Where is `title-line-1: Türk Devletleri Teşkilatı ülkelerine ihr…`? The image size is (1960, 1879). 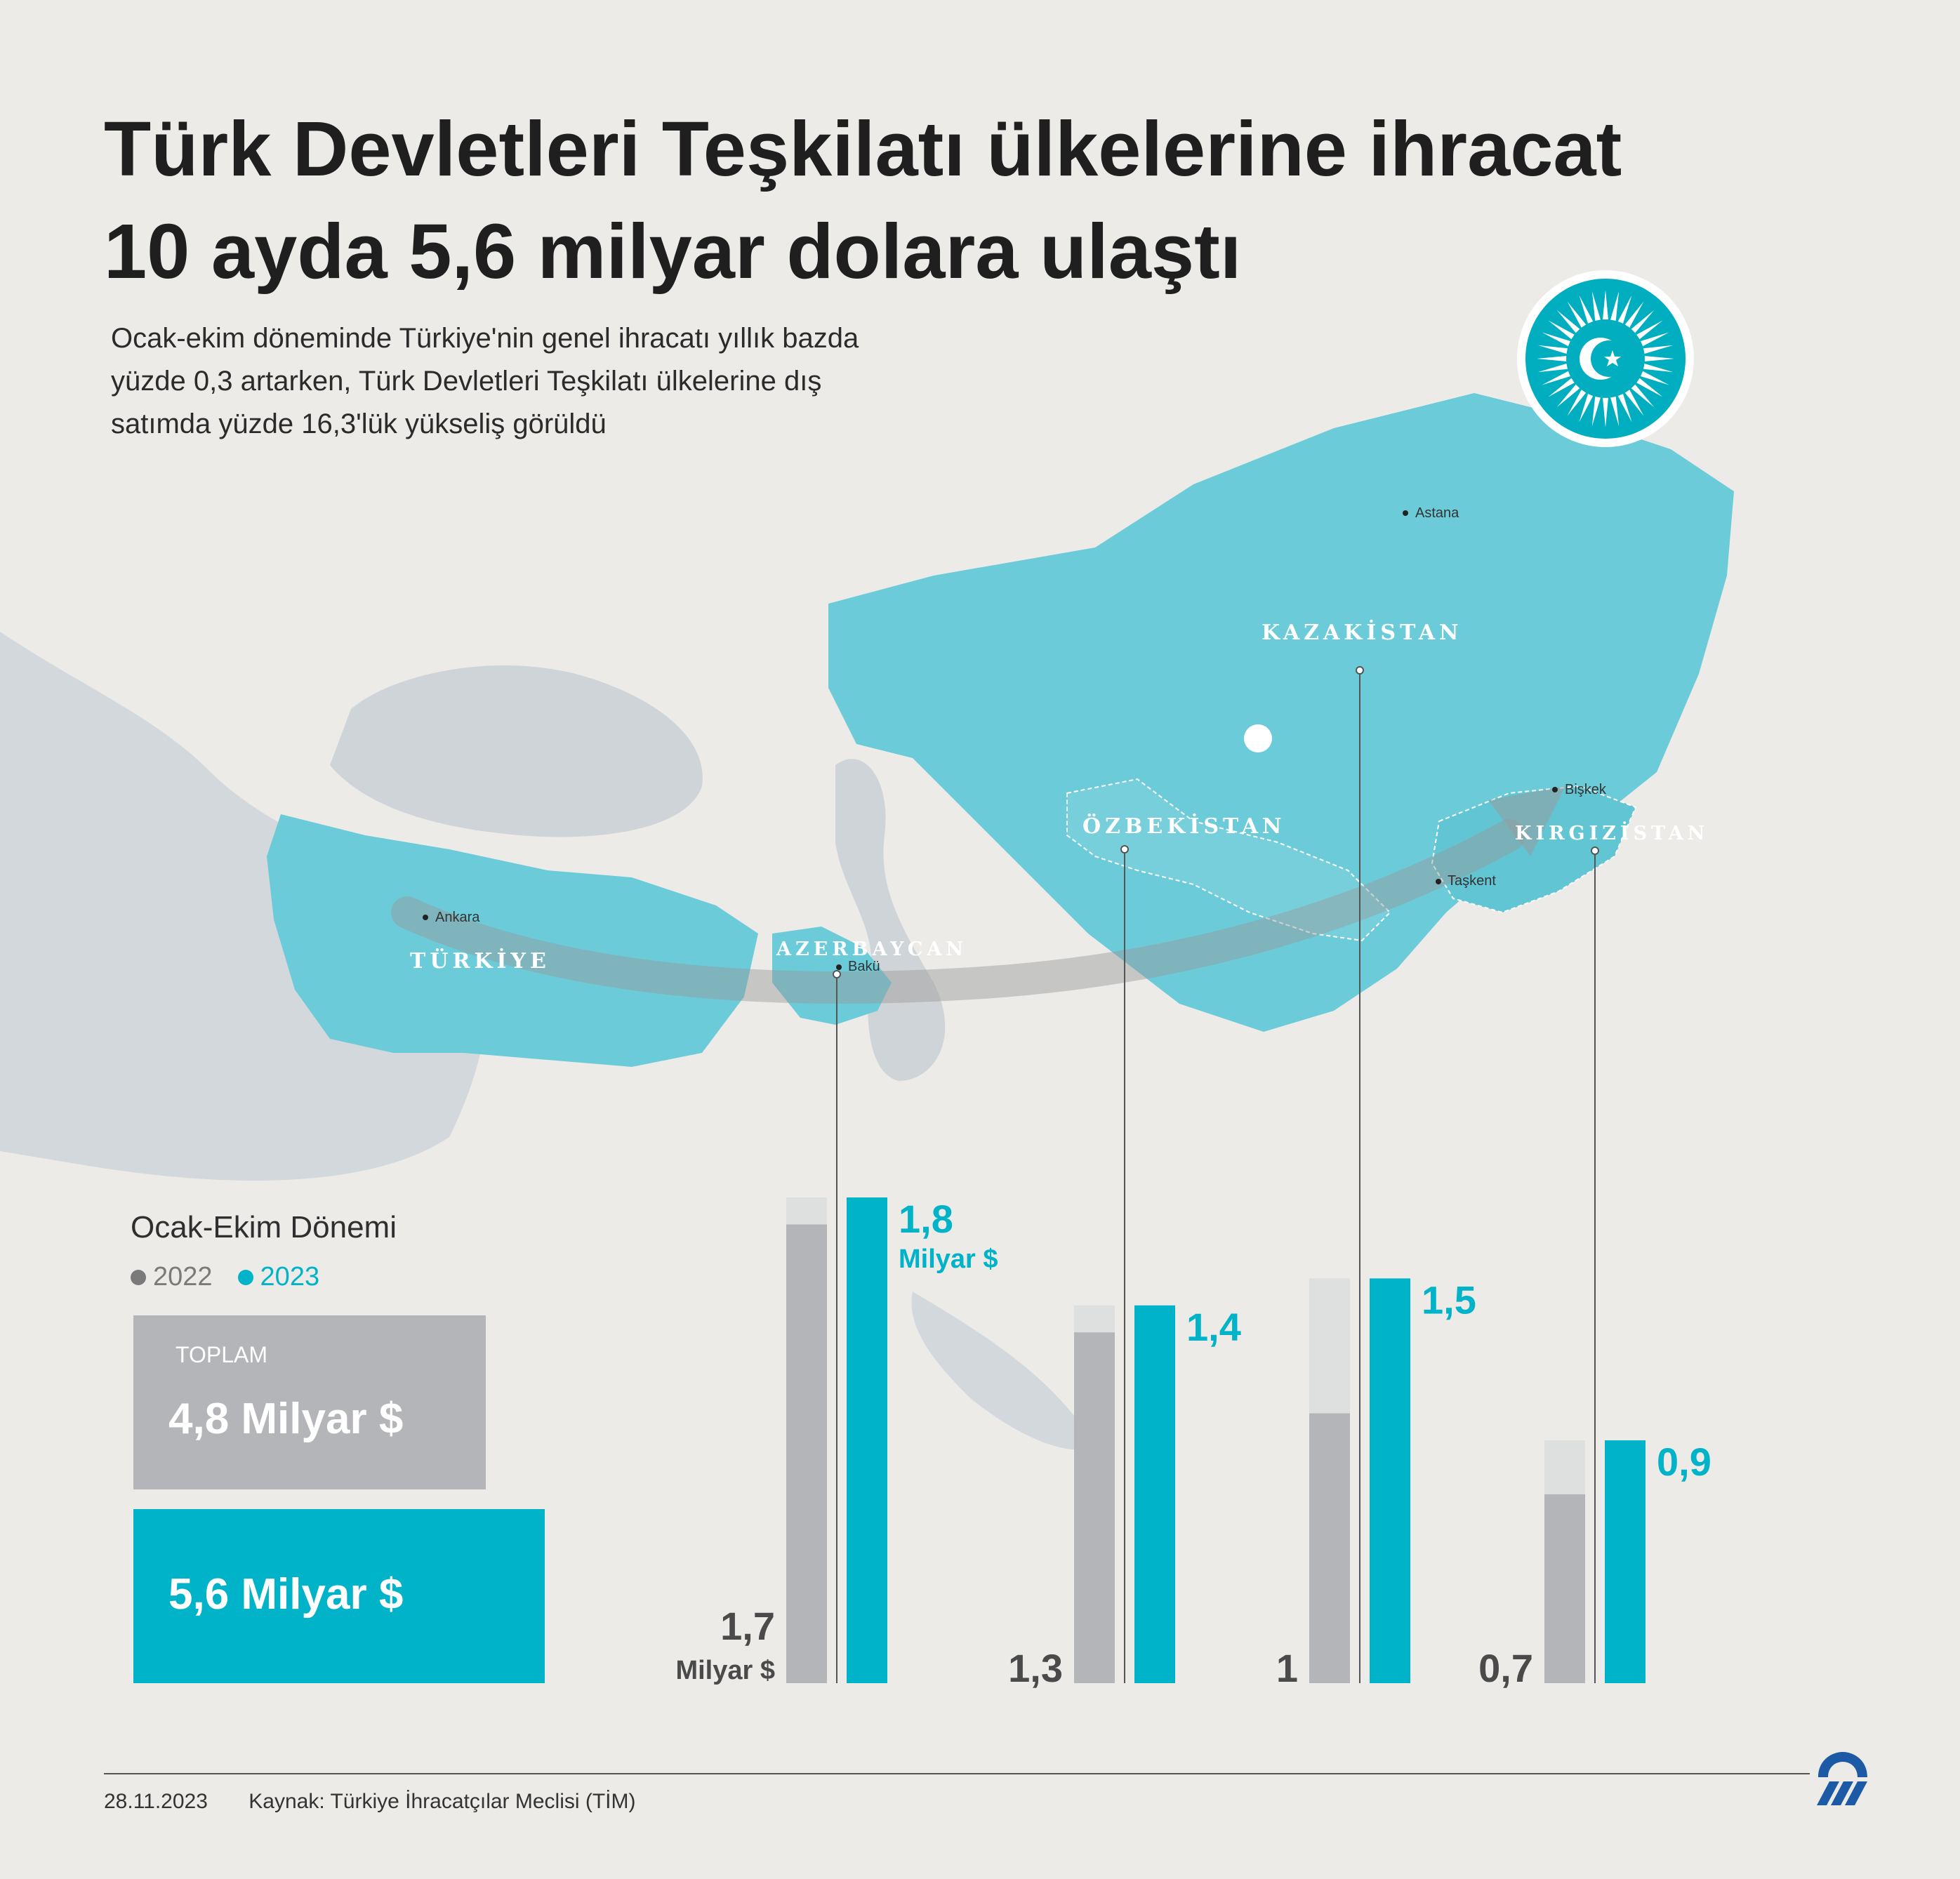
title-line-1: Türk Devletleri Teşkilatı ülkelerine ihr… is located at coordinates (863, 149).